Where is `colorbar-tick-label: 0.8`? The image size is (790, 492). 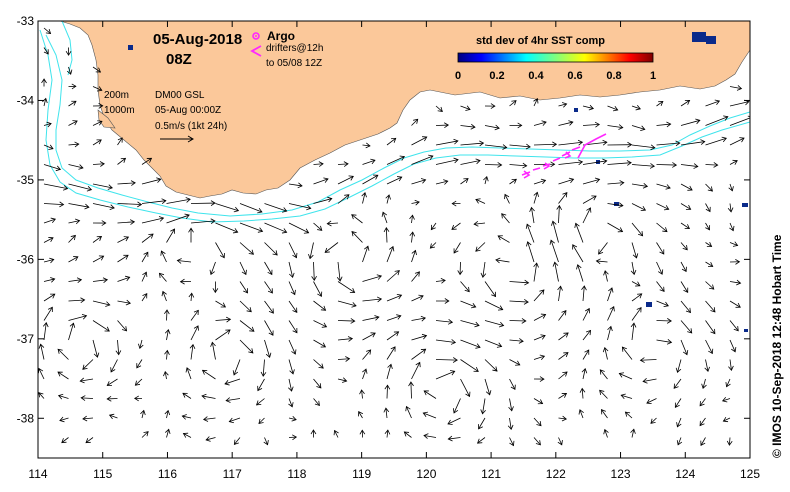 colorbar-tick-label: 0.8 is located at coordinates (613, 76).